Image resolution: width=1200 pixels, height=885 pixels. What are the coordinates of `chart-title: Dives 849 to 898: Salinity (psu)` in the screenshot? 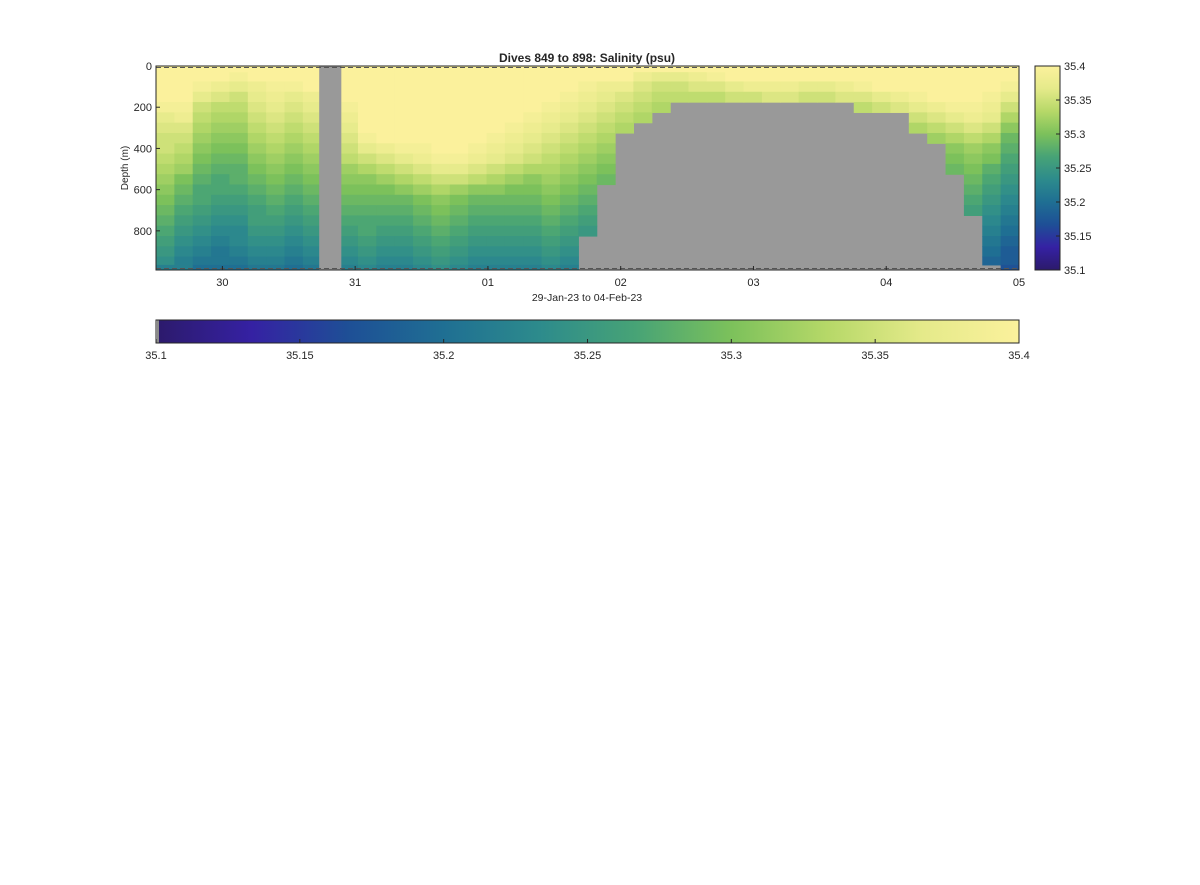 It's located at (587, 58).